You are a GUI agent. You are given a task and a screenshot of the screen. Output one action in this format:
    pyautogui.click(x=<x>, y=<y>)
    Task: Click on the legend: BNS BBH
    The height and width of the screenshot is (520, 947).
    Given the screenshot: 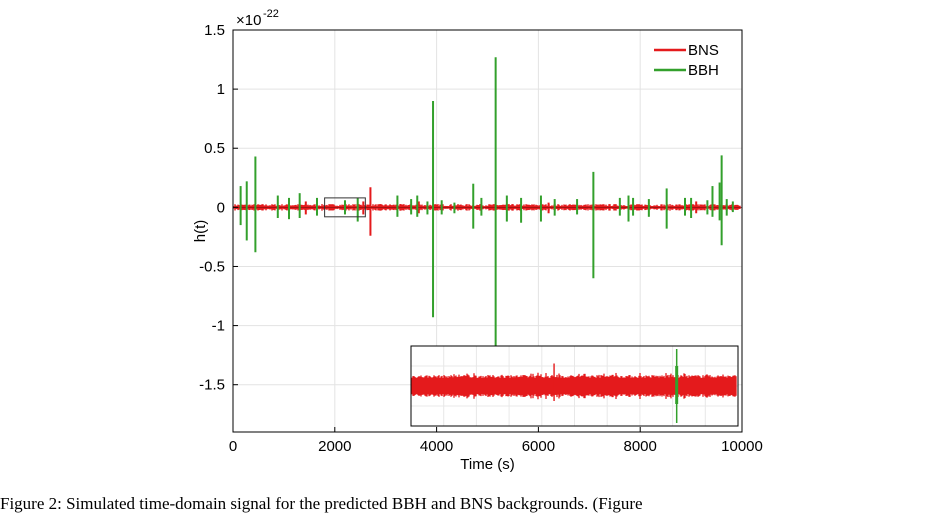 What is the action you would take?
    pyautogui.click(x=692, y=58)
    